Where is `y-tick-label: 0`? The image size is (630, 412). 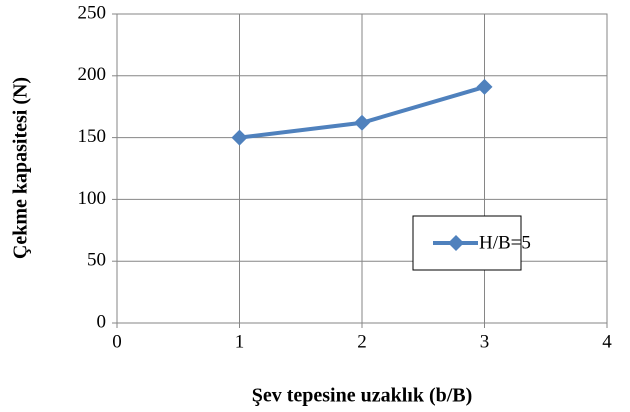
y-tick-label: 0 is located at coordinates (102, 321).